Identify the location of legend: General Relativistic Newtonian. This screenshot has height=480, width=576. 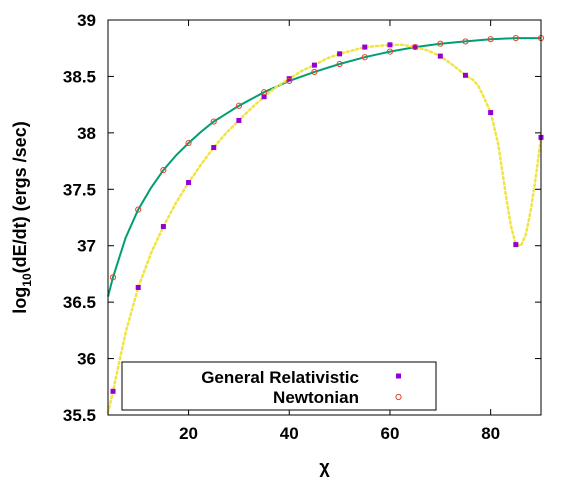
(279, 386).